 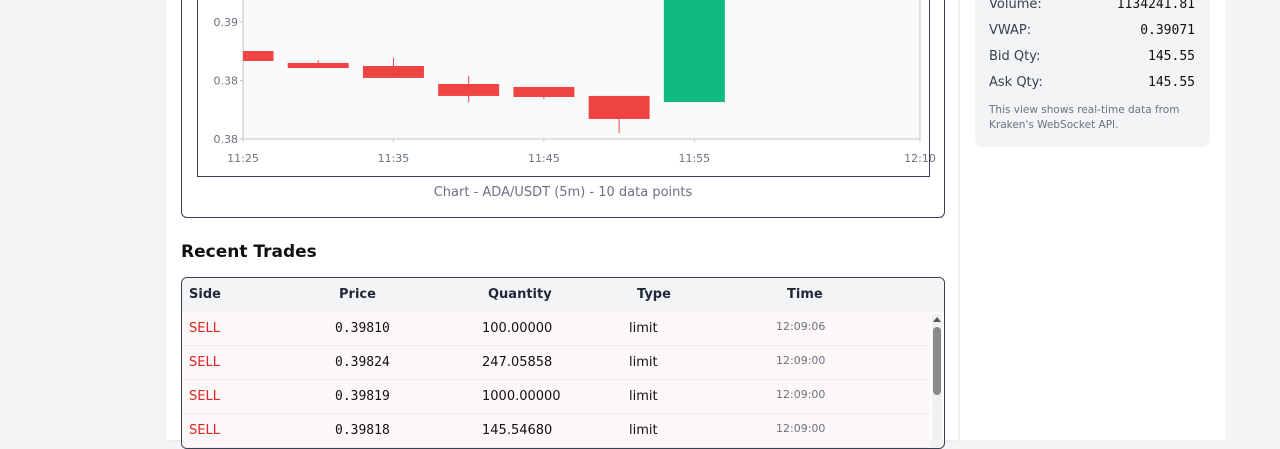 What do you see at coordinates (517, 362) in the screenshot?
I see `trade-cell: 247.05858` at bounding box center [517, 362].